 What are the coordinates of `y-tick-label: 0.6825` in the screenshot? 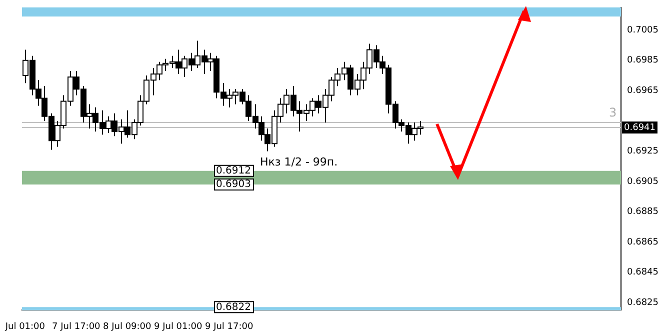 It's located at (642, 303).